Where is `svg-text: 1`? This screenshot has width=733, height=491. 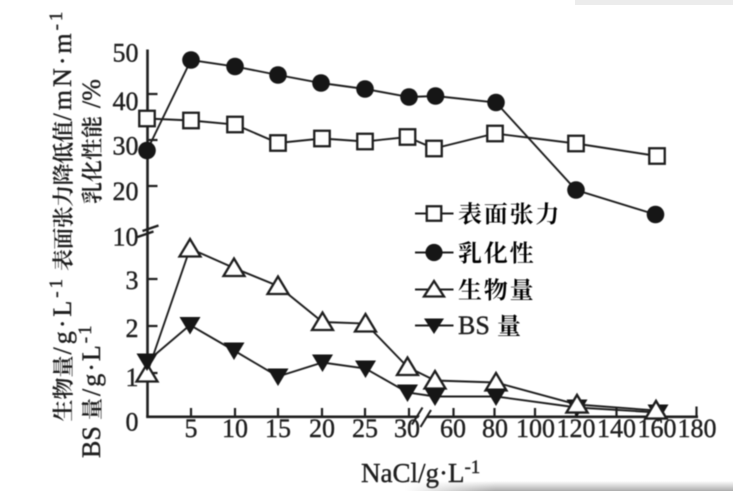 svg-text: 1 is located at coordinates (132, 377).